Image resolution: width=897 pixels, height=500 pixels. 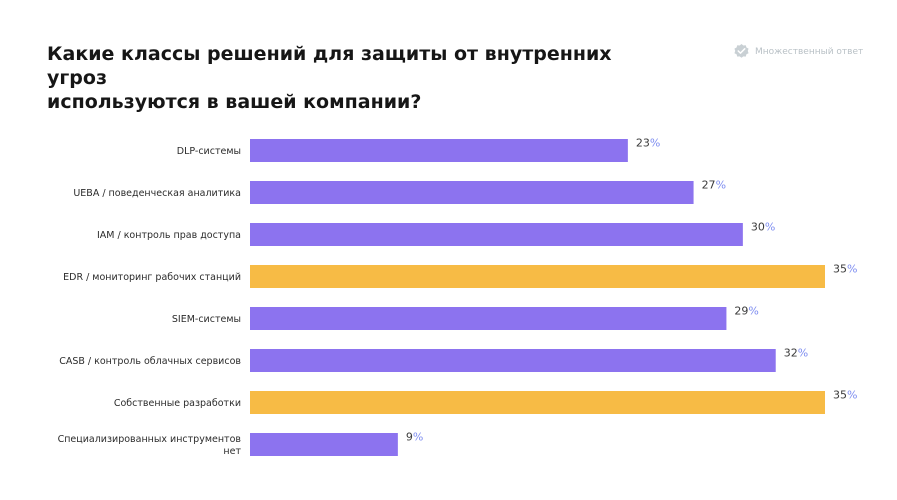 I want to click on value-label-1: 23%, so click(x=648, y=143).